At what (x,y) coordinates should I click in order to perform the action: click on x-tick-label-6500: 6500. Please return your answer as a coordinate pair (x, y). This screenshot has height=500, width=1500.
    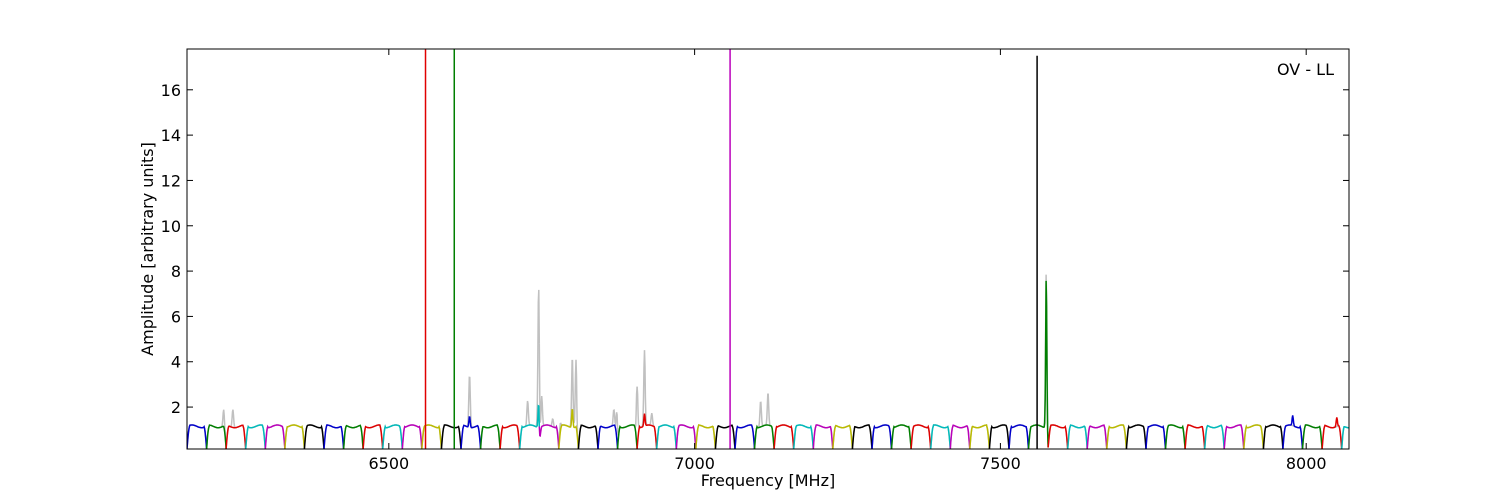
    Looking at the image, I should click on (388, 463).